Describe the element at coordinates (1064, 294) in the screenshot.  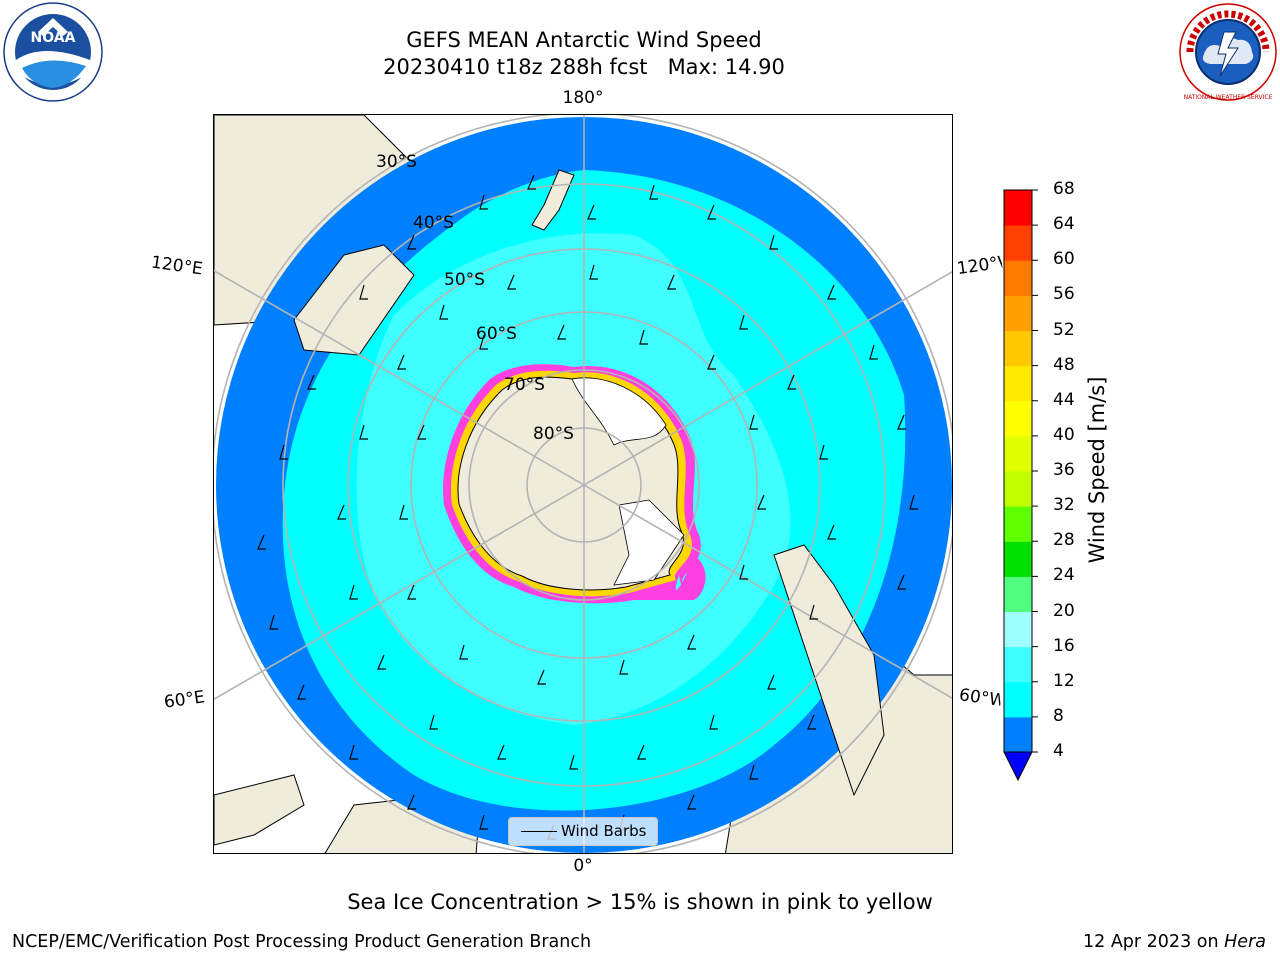
I see `colorbar-tick-label: 56` at that location.